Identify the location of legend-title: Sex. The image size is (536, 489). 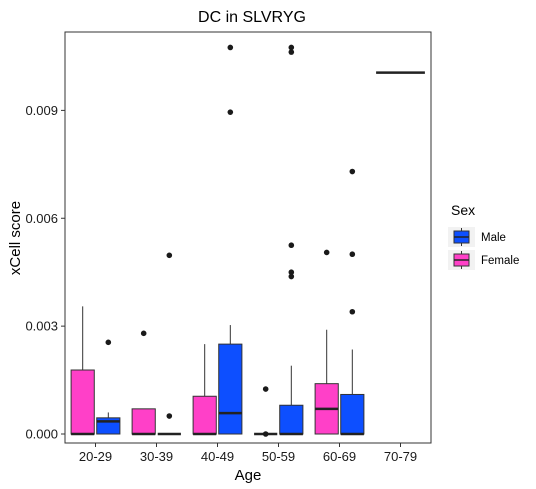
(463, 210).